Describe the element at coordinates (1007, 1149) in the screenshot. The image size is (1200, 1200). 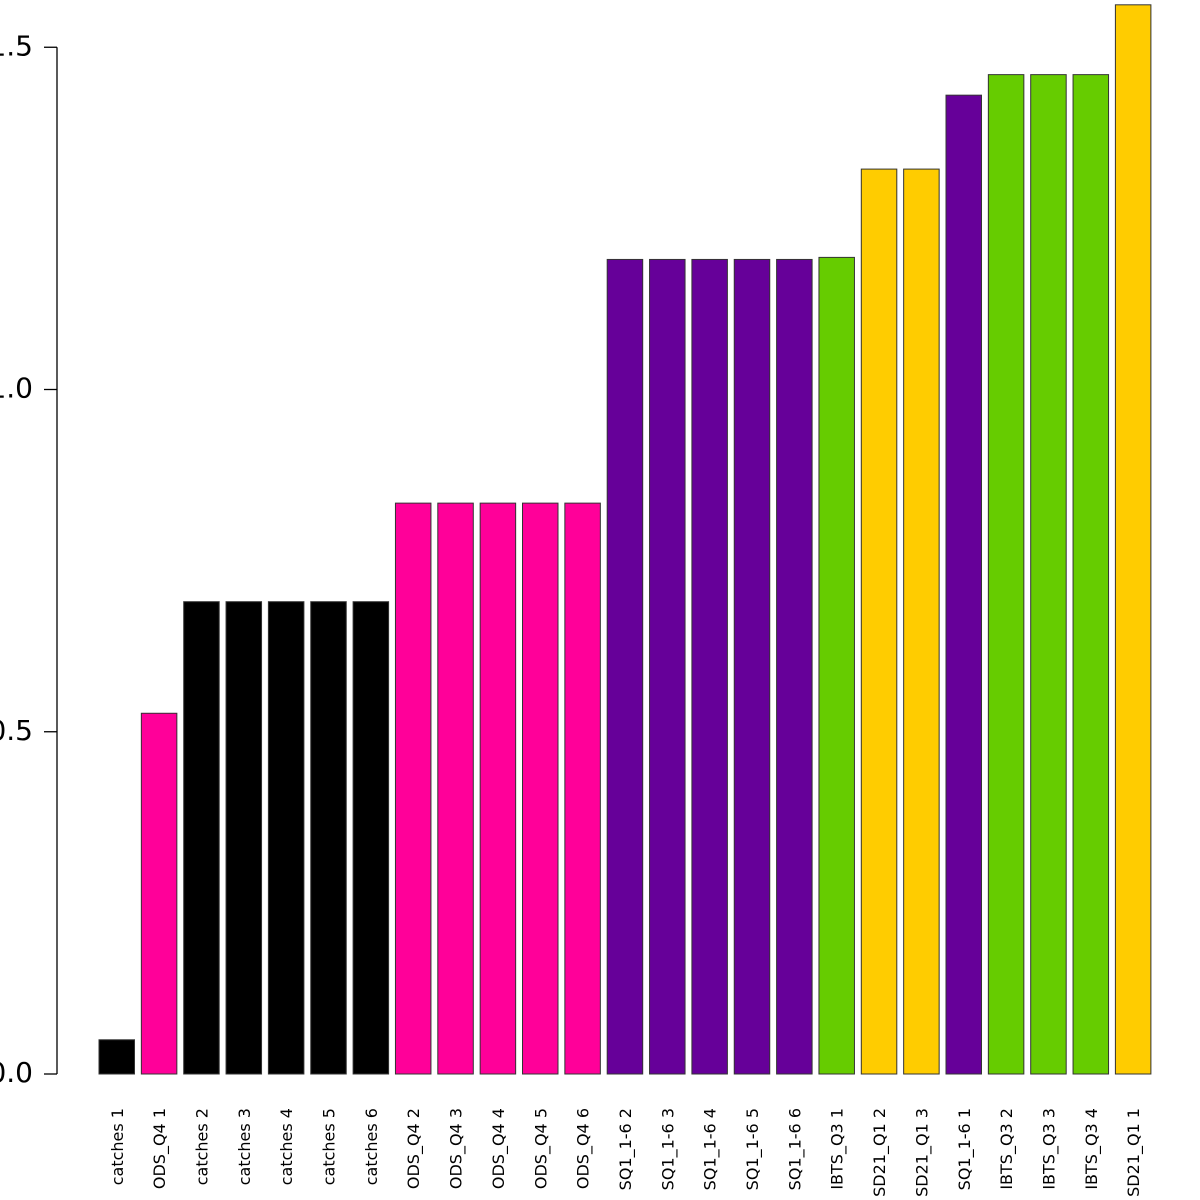
I see `x-tick-label: IBTS_Q3 2` at that location.